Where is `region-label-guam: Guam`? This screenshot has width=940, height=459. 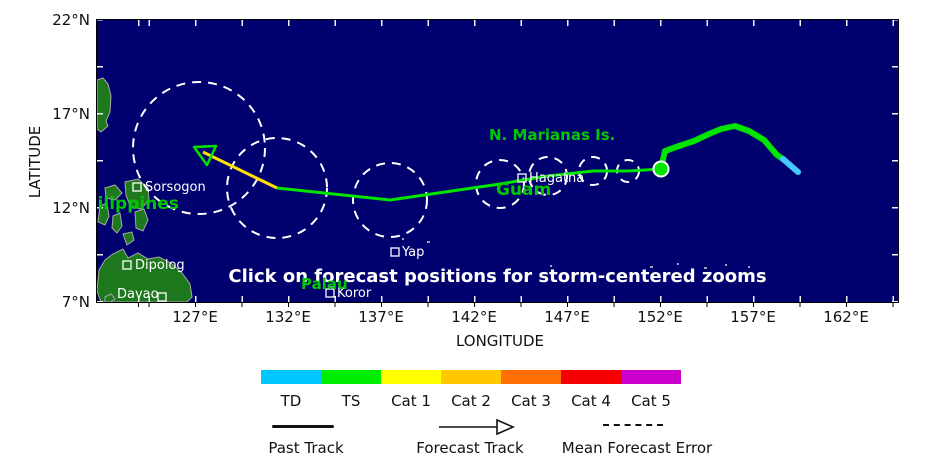
region-label-guam: Guam is located at coordinates (524, 190).